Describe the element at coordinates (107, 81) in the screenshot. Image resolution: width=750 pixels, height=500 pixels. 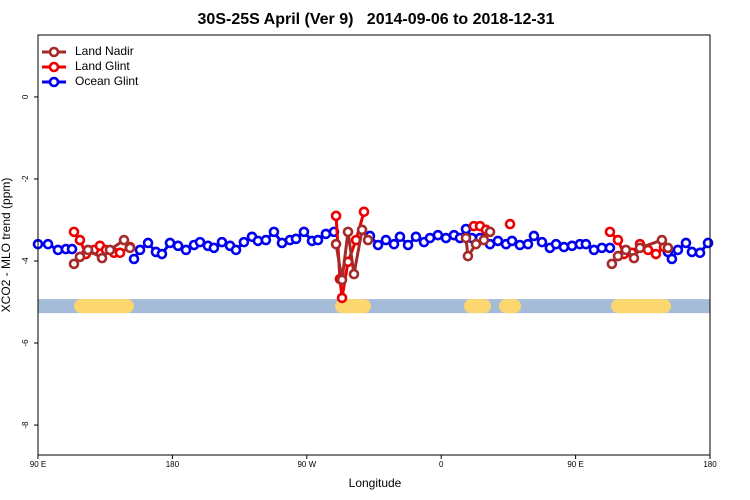
I see `legend-label: Ocean Glint` at that location.